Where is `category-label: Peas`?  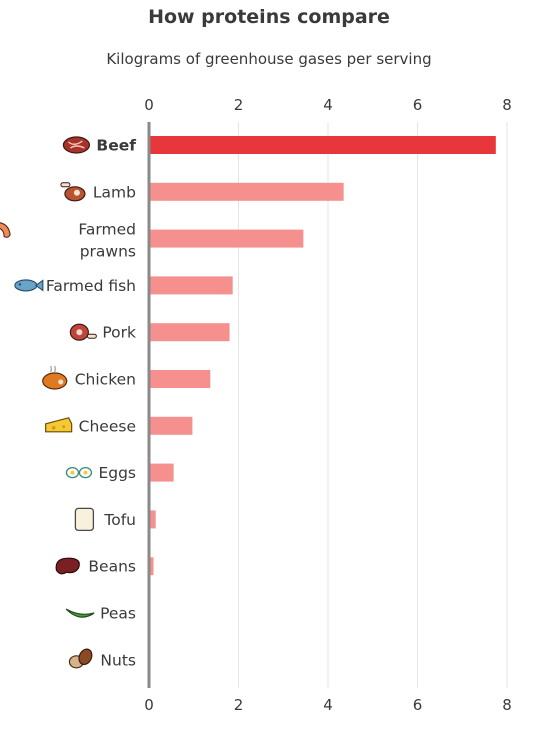
category-label: Peas is located at coordinates (118, 614).